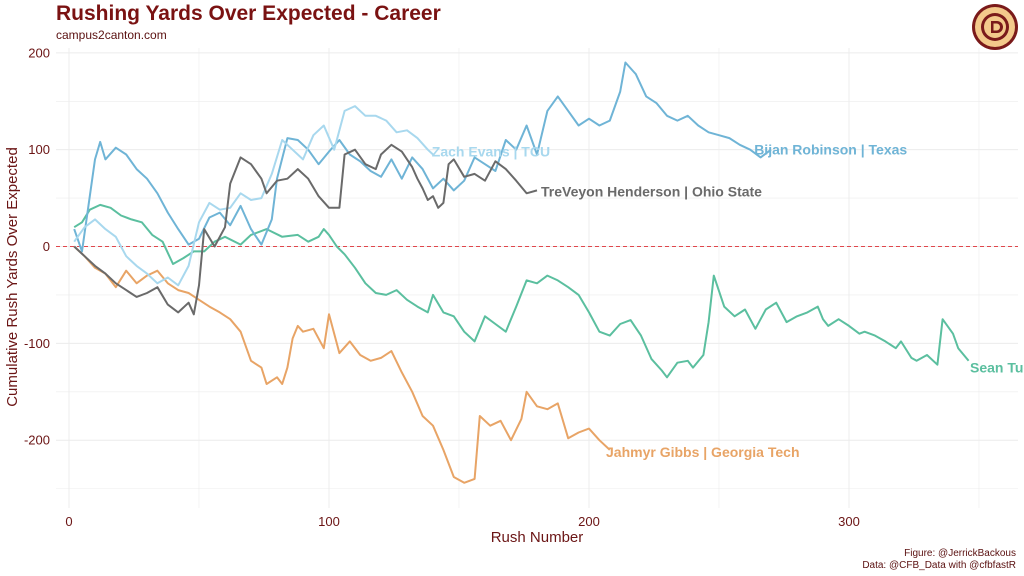 Image resolution: width=1024 pixels, height=576 pixels. Describe the element at coordinates (12, 277) in the screenshot. I see `y-axis-title: Cumulative Rush Yards Over Expected` at that location.